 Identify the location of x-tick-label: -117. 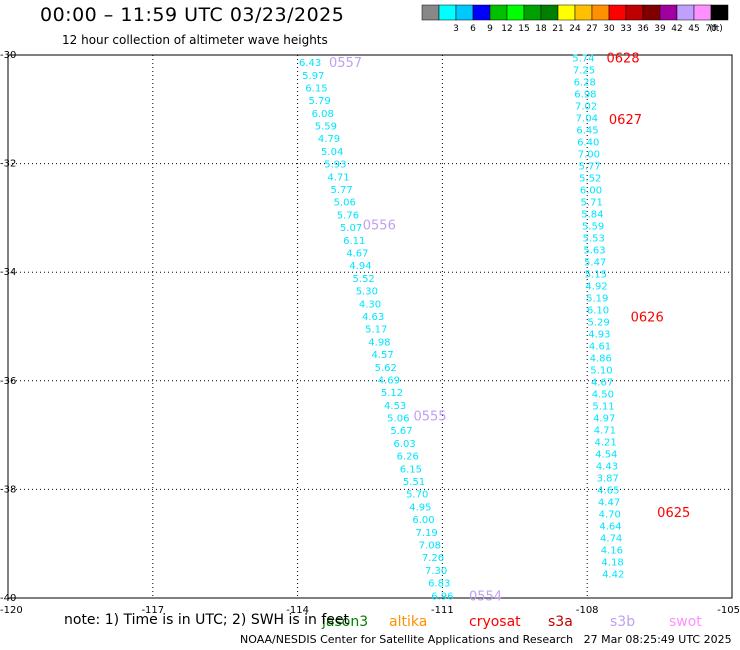
(152, 610).